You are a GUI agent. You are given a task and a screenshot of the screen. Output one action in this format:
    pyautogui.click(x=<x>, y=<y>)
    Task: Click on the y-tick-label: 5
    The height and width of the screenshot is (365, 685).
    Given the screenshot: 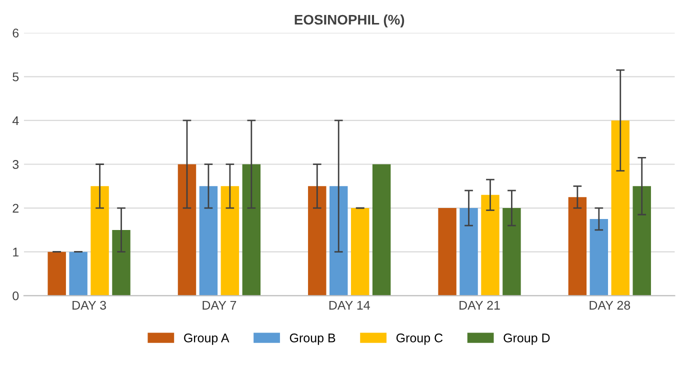 What is the action you would take?
    pyautogui.click(x=15, y=77)
    